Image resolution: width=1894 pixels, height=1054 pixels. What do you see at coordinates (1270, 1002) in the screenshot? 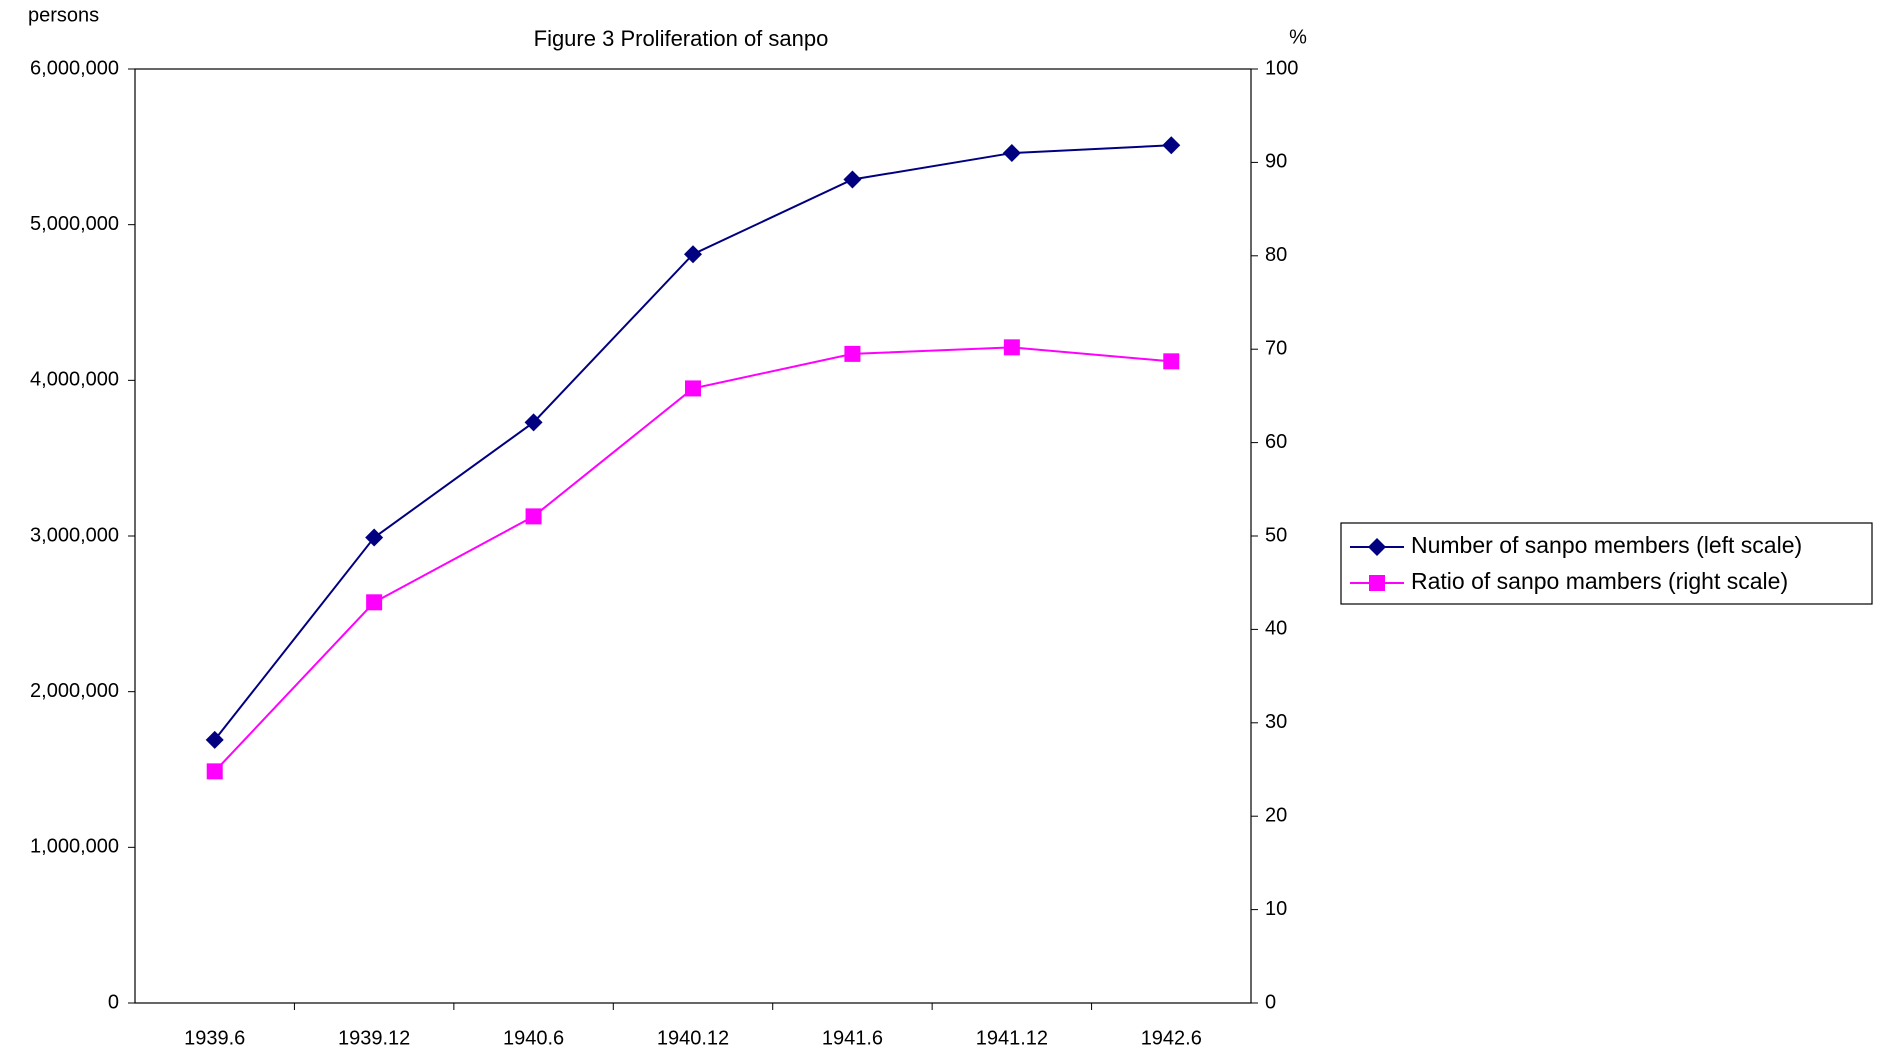
I see `y2-tick-label: 0` at bounding box center [1270, 1002].